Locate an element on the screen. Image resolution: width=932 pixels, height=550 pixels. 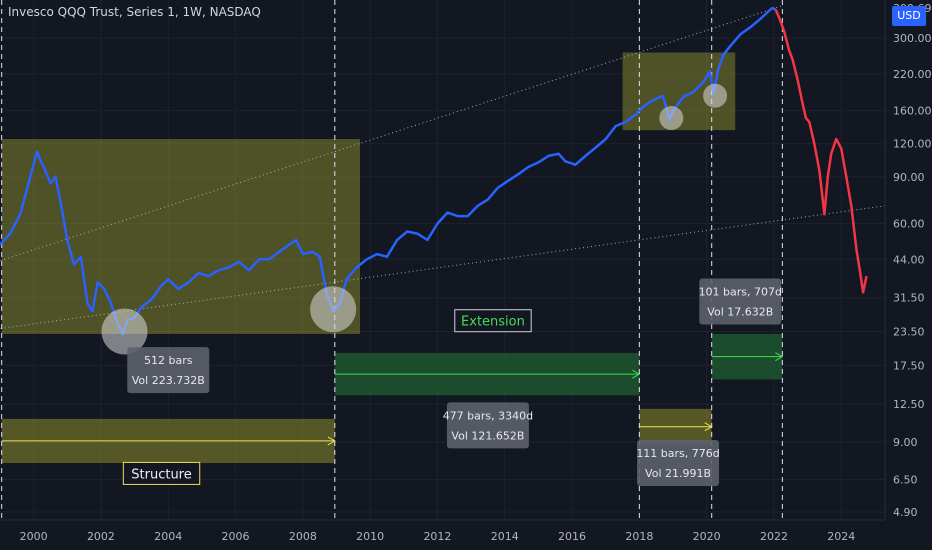
x-tick-label: 2014 is located at coordinates (505, 536).